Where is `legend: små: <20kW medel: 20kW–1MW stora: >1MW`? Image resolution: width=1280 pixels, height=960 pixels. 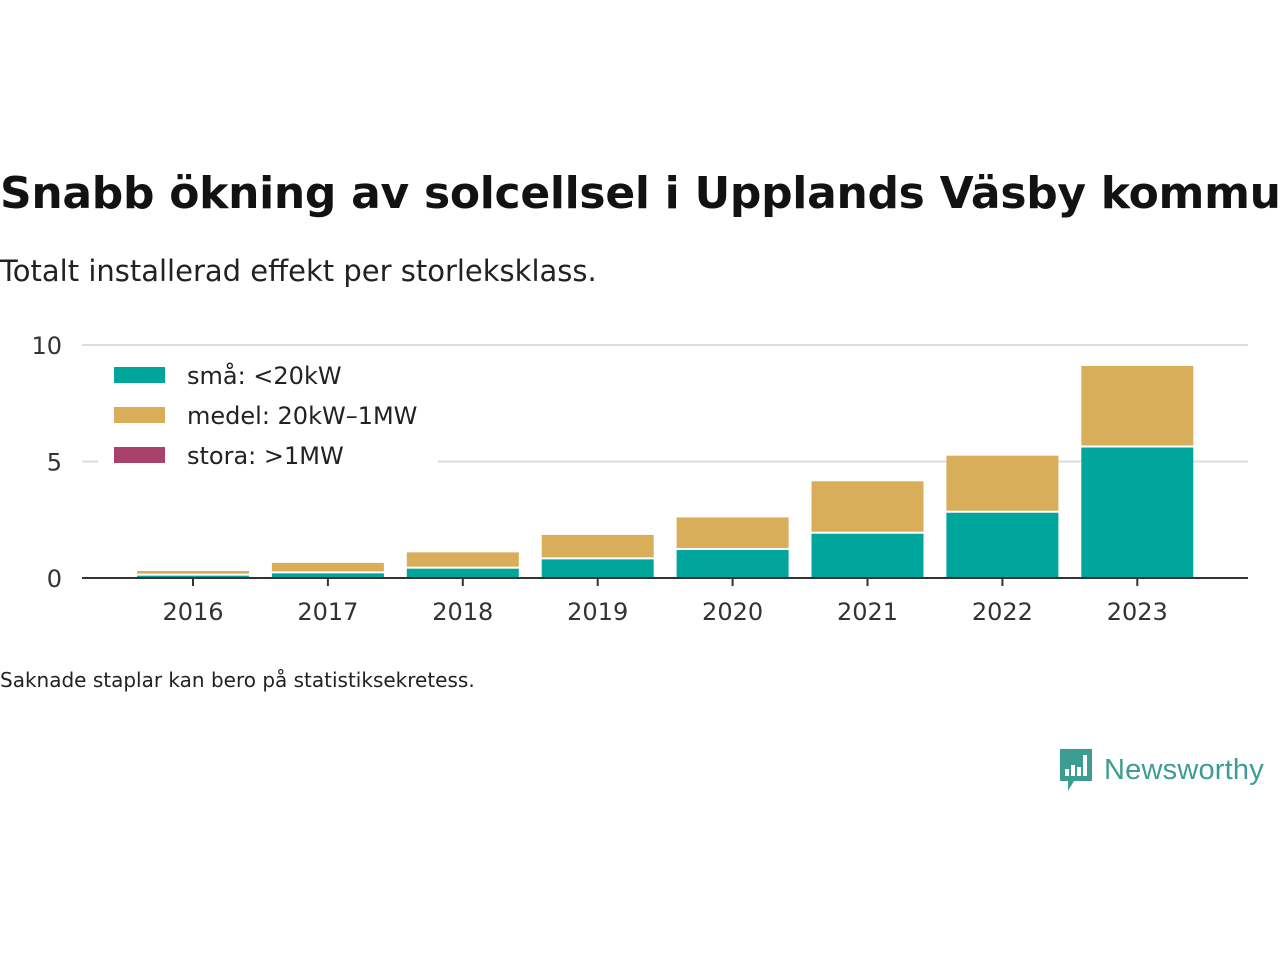 legend: små: <20kW medel: 20kW–1MW stora: >1MW is located at coordinates (268, 415).